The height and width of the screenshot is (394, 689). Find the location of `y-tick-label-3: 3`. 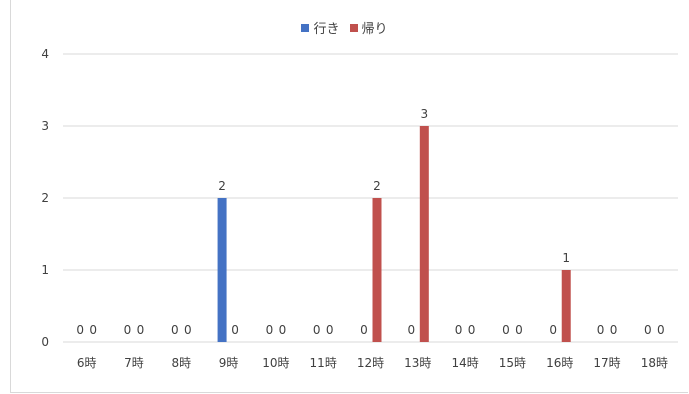

y-tick-label-3: 3 is located at coordinates (45, 126).